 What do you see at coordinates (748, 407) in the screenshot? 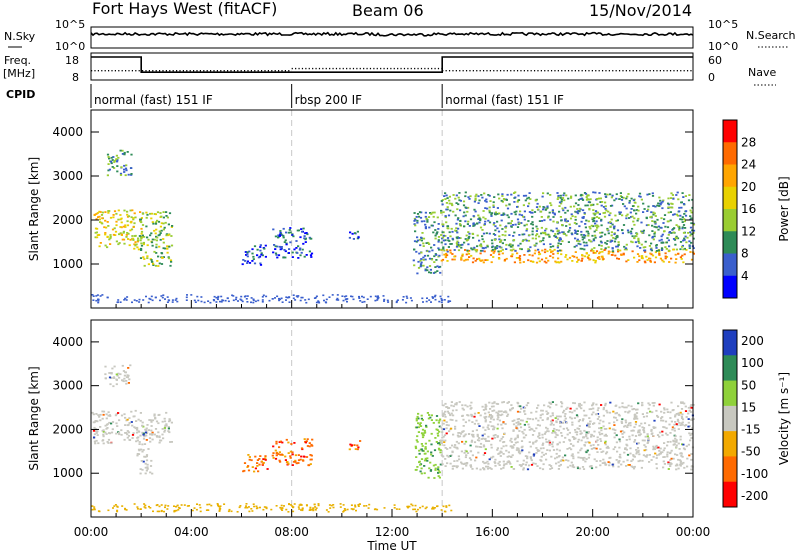
I see `velocity_panel-colorbar-tick-3: 15` at bounding box center [748, 407].